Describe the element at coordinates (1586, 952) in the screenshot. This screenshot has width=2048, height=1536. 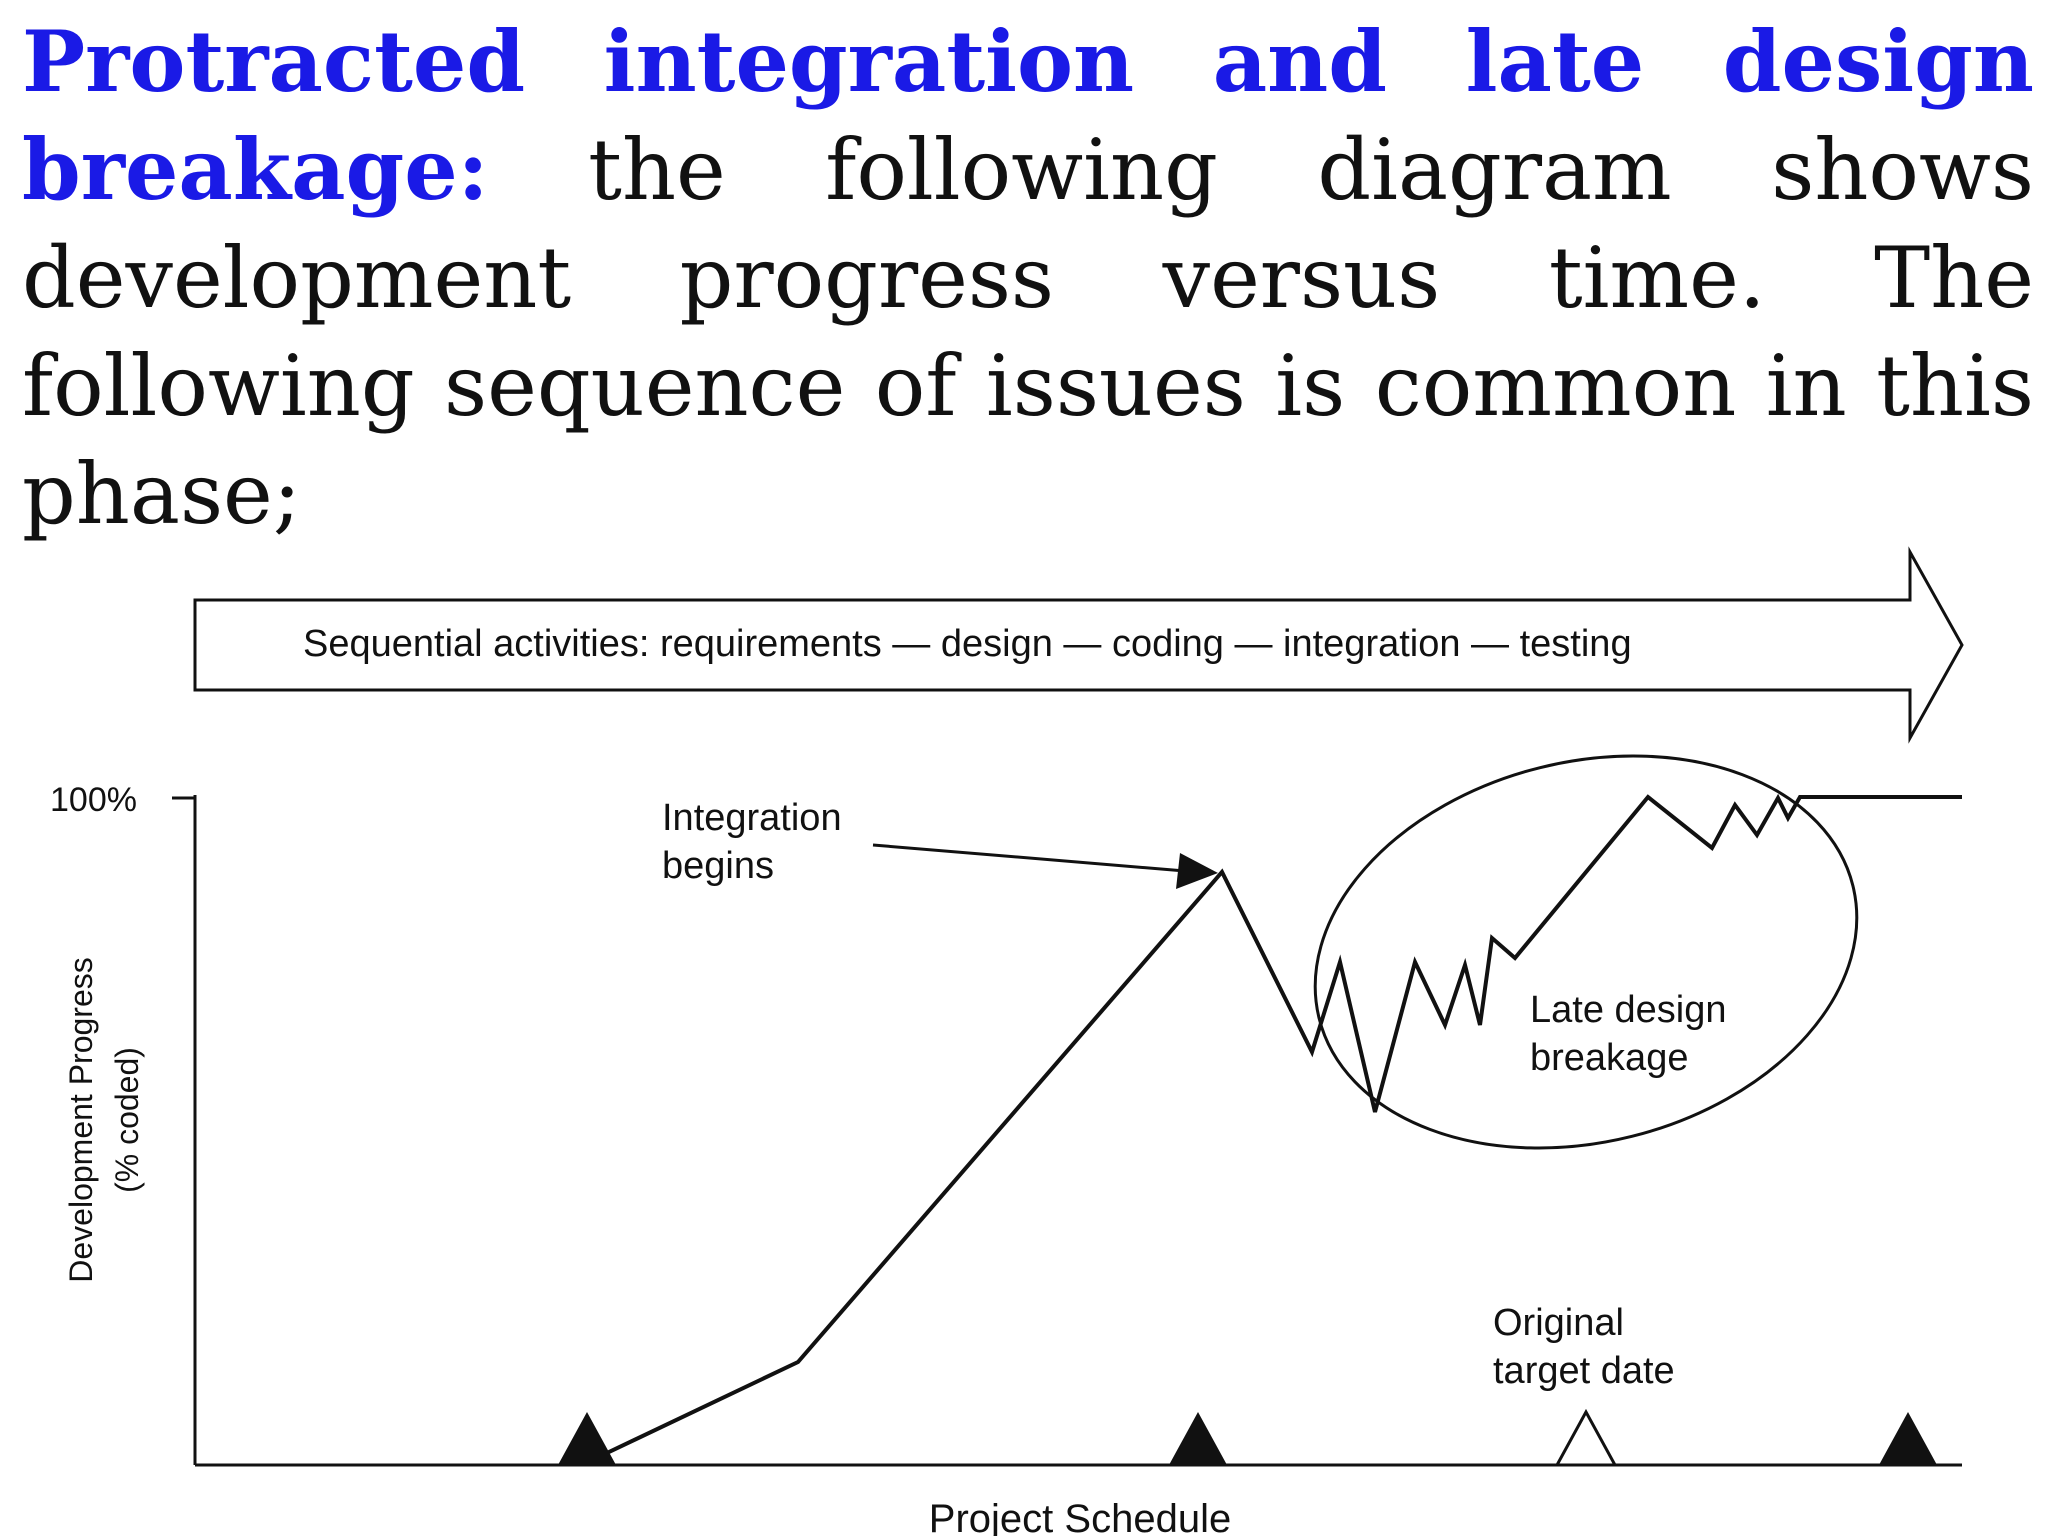
I see `breakage-ellipse` at that location.